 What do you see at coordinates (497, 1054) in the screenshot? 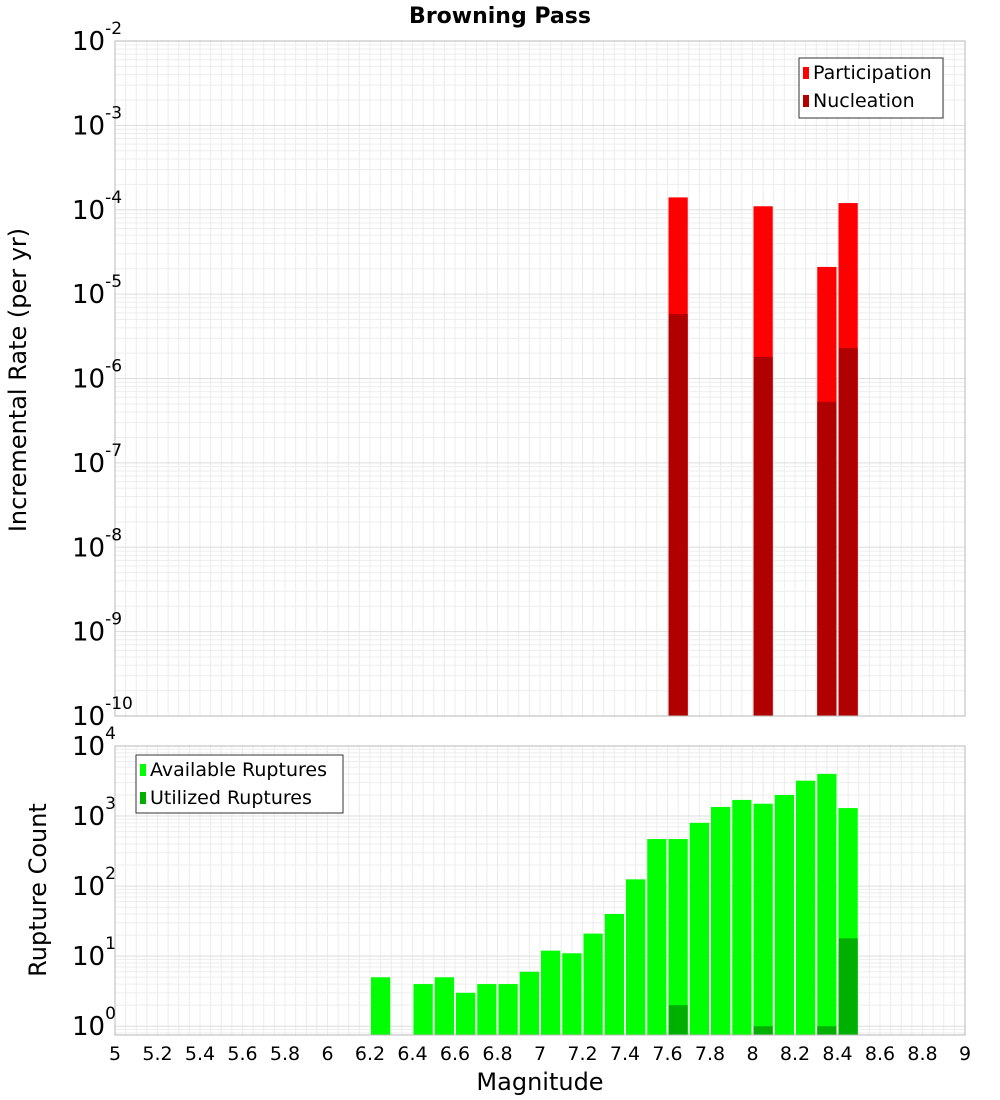
I see `x-tick-label: 6.8` at bounding box center [497, 1054].